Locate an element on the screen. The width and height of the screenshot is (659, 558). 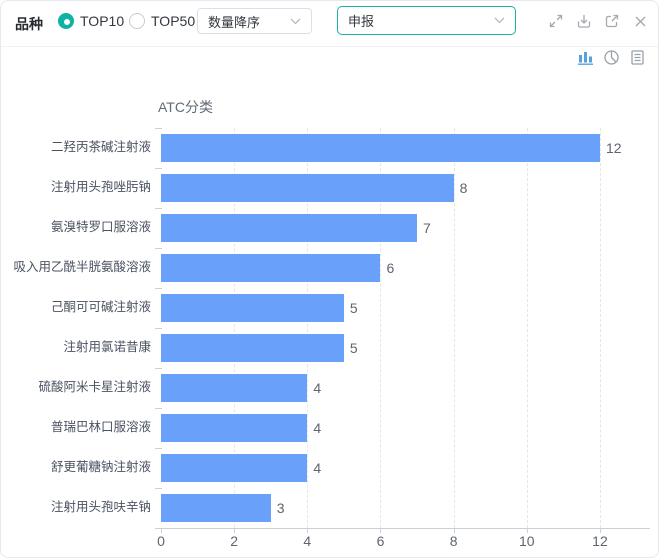
toolbar-actions is located at coordinates (598, 21).